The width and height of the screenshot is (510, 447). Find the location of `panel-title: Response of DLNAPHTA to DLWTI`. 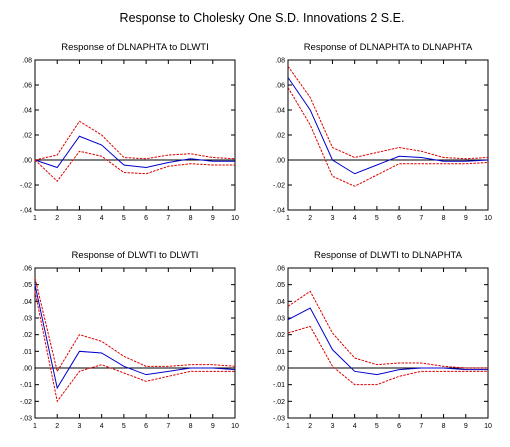

panel-title: Response of DLNAPHTA to DLWTI is located at coordinates (134, 47).